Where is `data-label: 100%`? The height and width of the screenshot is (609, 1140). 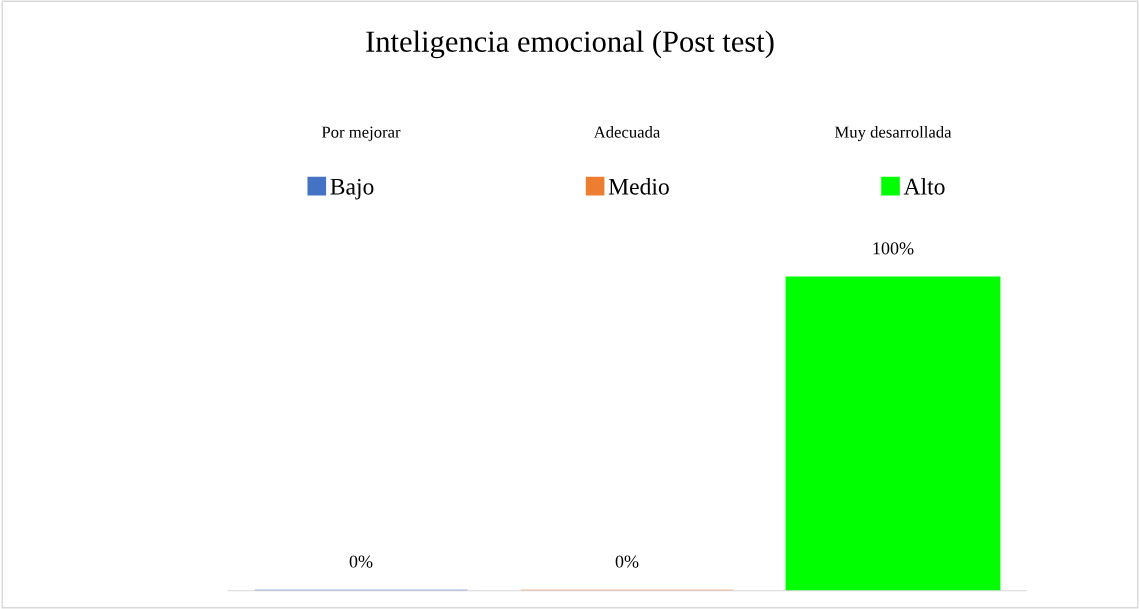 data-label: 100% is located at coordinates (893, 248).